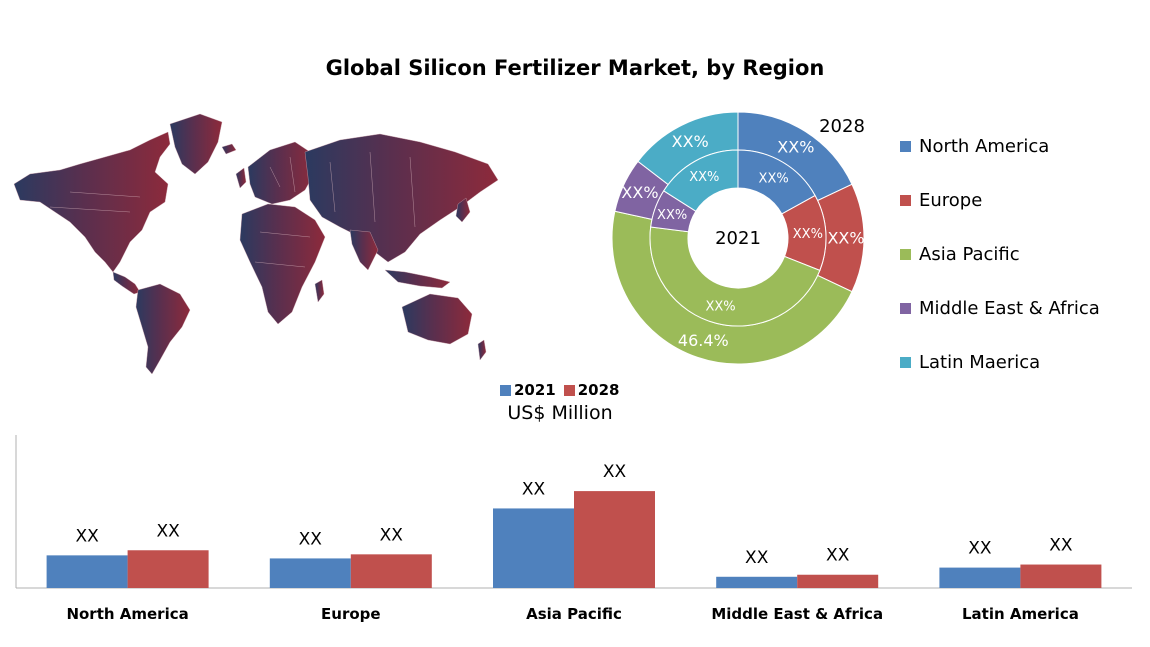 This screenshot has width=1150, height=647. What do you see at coordinates (774, 178) in the screenshot?
I see `donut-inner-label-north-america: XX%` at bounding box center [774, 178].